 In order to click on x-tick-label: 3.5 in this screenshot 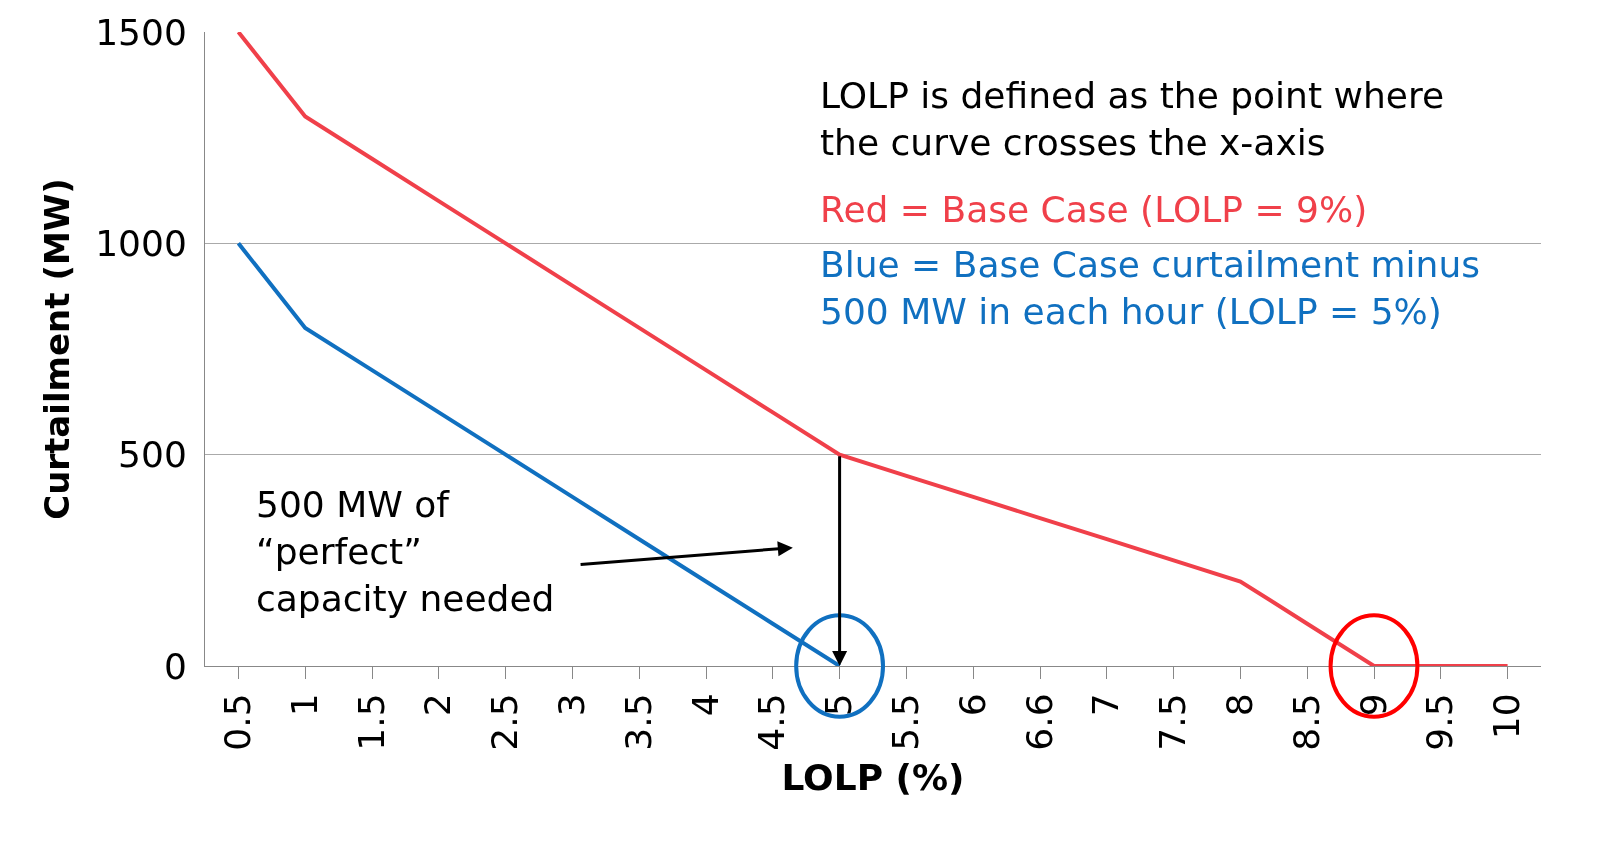, I will do `click(638, 722)`.